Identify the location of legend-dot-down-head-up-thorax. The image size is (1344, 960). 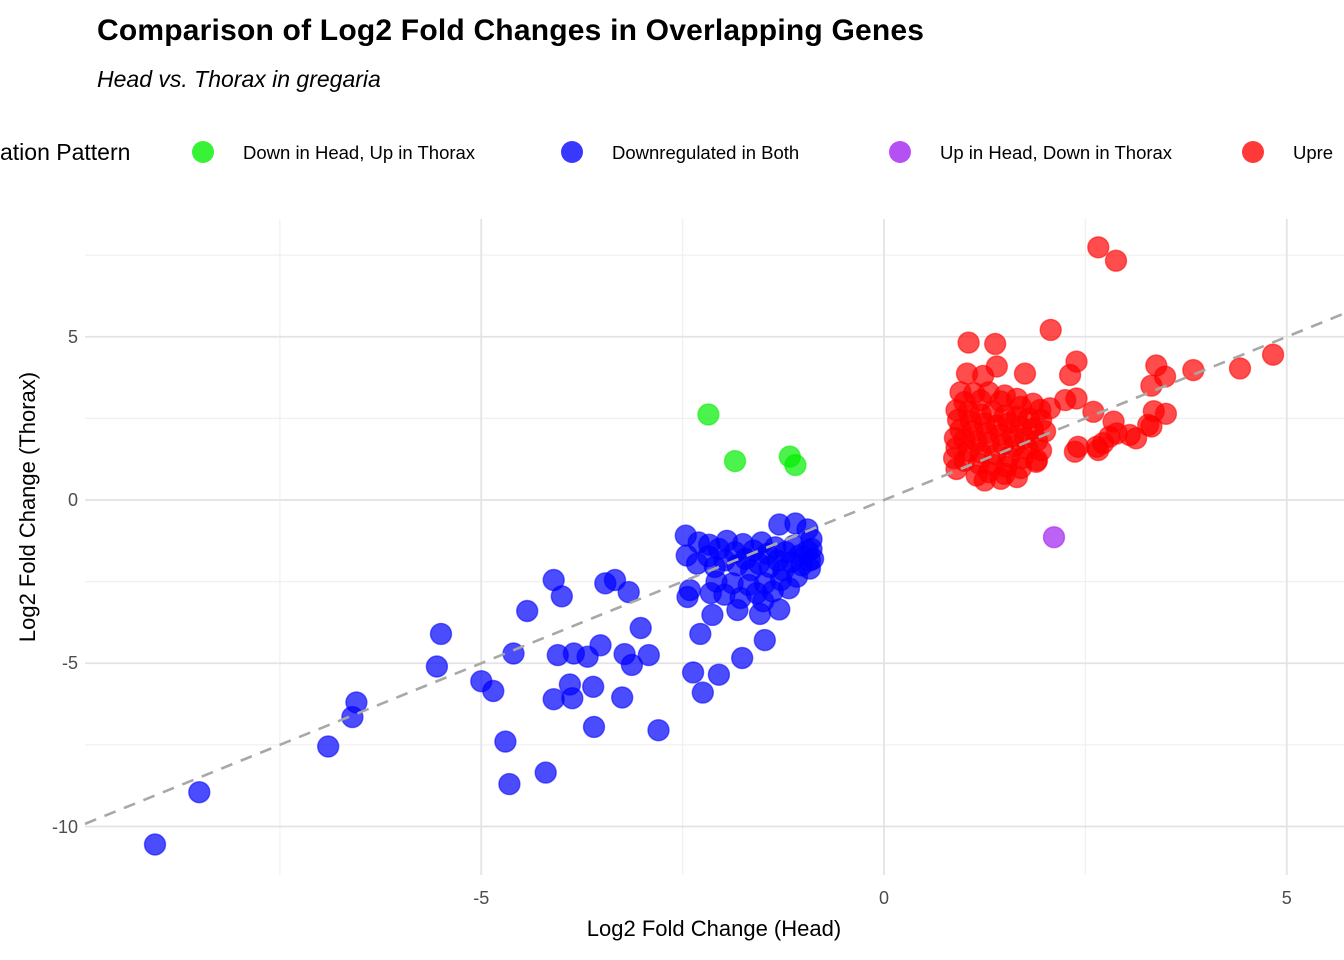
(203, 152).